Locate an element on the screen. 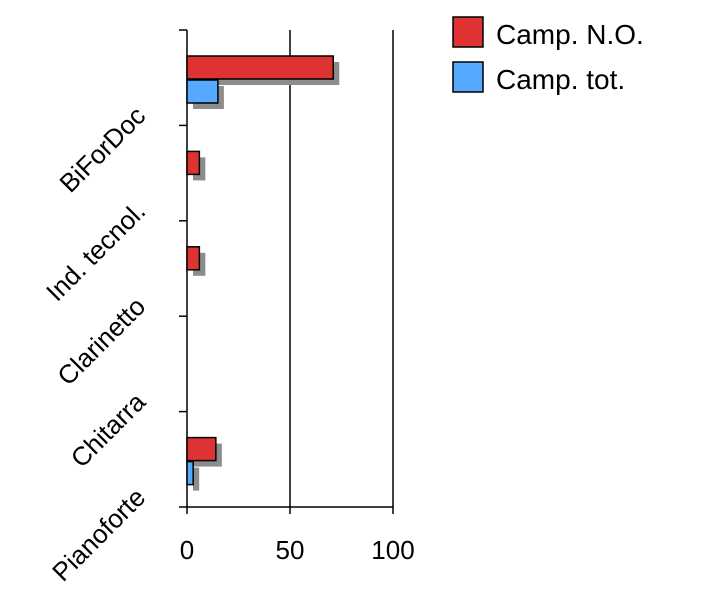  y-tick-label-0: BiForDoc is located at coordinates (102, 149).